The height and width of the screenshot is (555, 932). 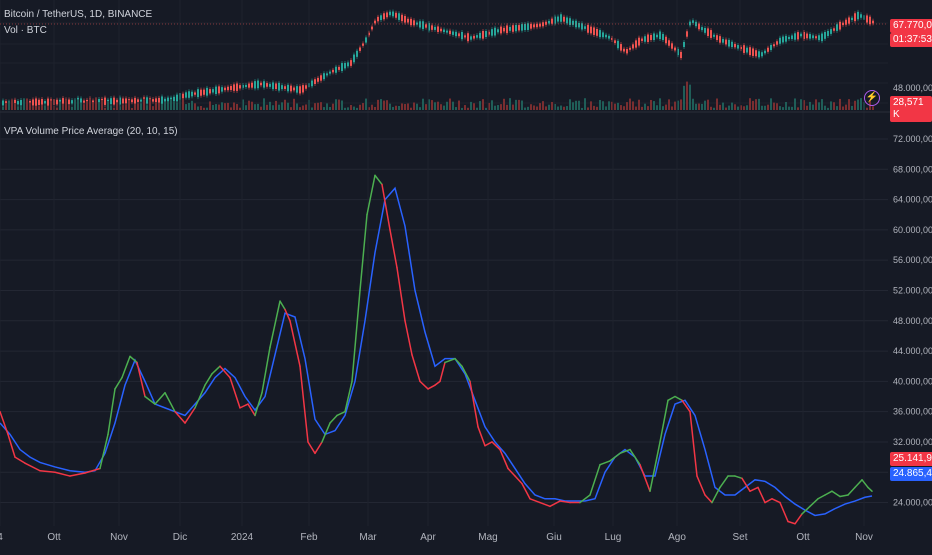 What do you see at coordinates (180, 537) in the screenshot?
I see `x-tick-label: Dic` at bounding box center [180, 537].